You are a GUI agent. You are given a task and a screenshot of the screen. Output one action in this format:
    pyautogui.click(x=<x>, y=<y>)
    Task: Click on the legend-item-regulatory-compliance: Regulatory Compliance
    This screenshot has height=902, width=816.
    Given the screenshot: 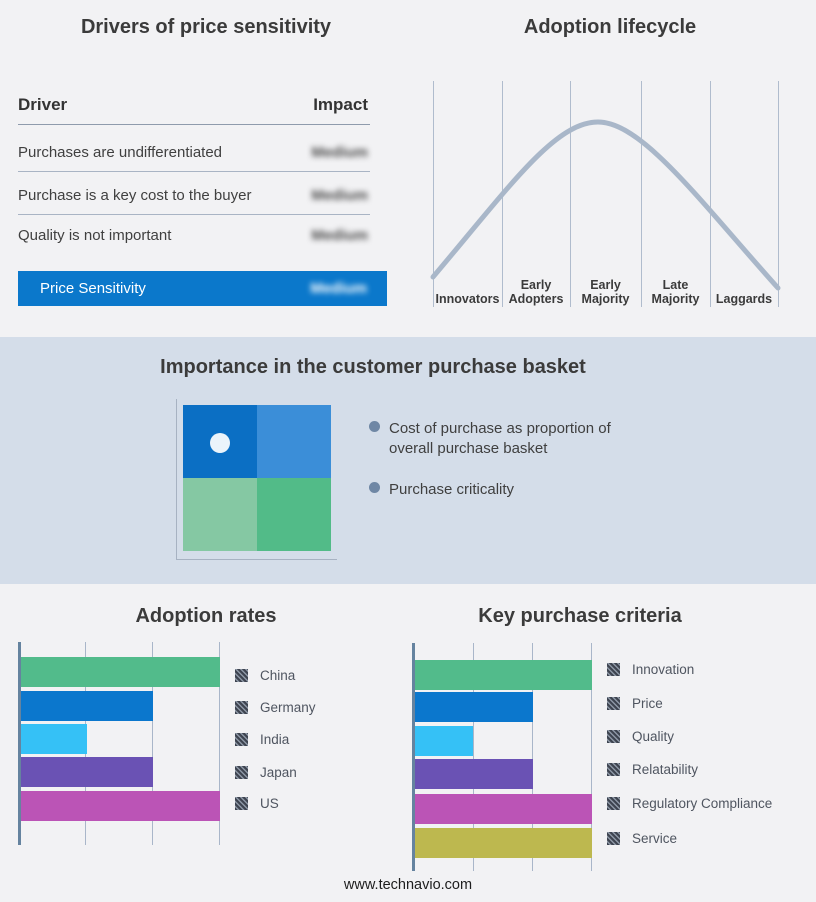 What is the action you would take?
    pyautogui.click(x=690, y=803)
    